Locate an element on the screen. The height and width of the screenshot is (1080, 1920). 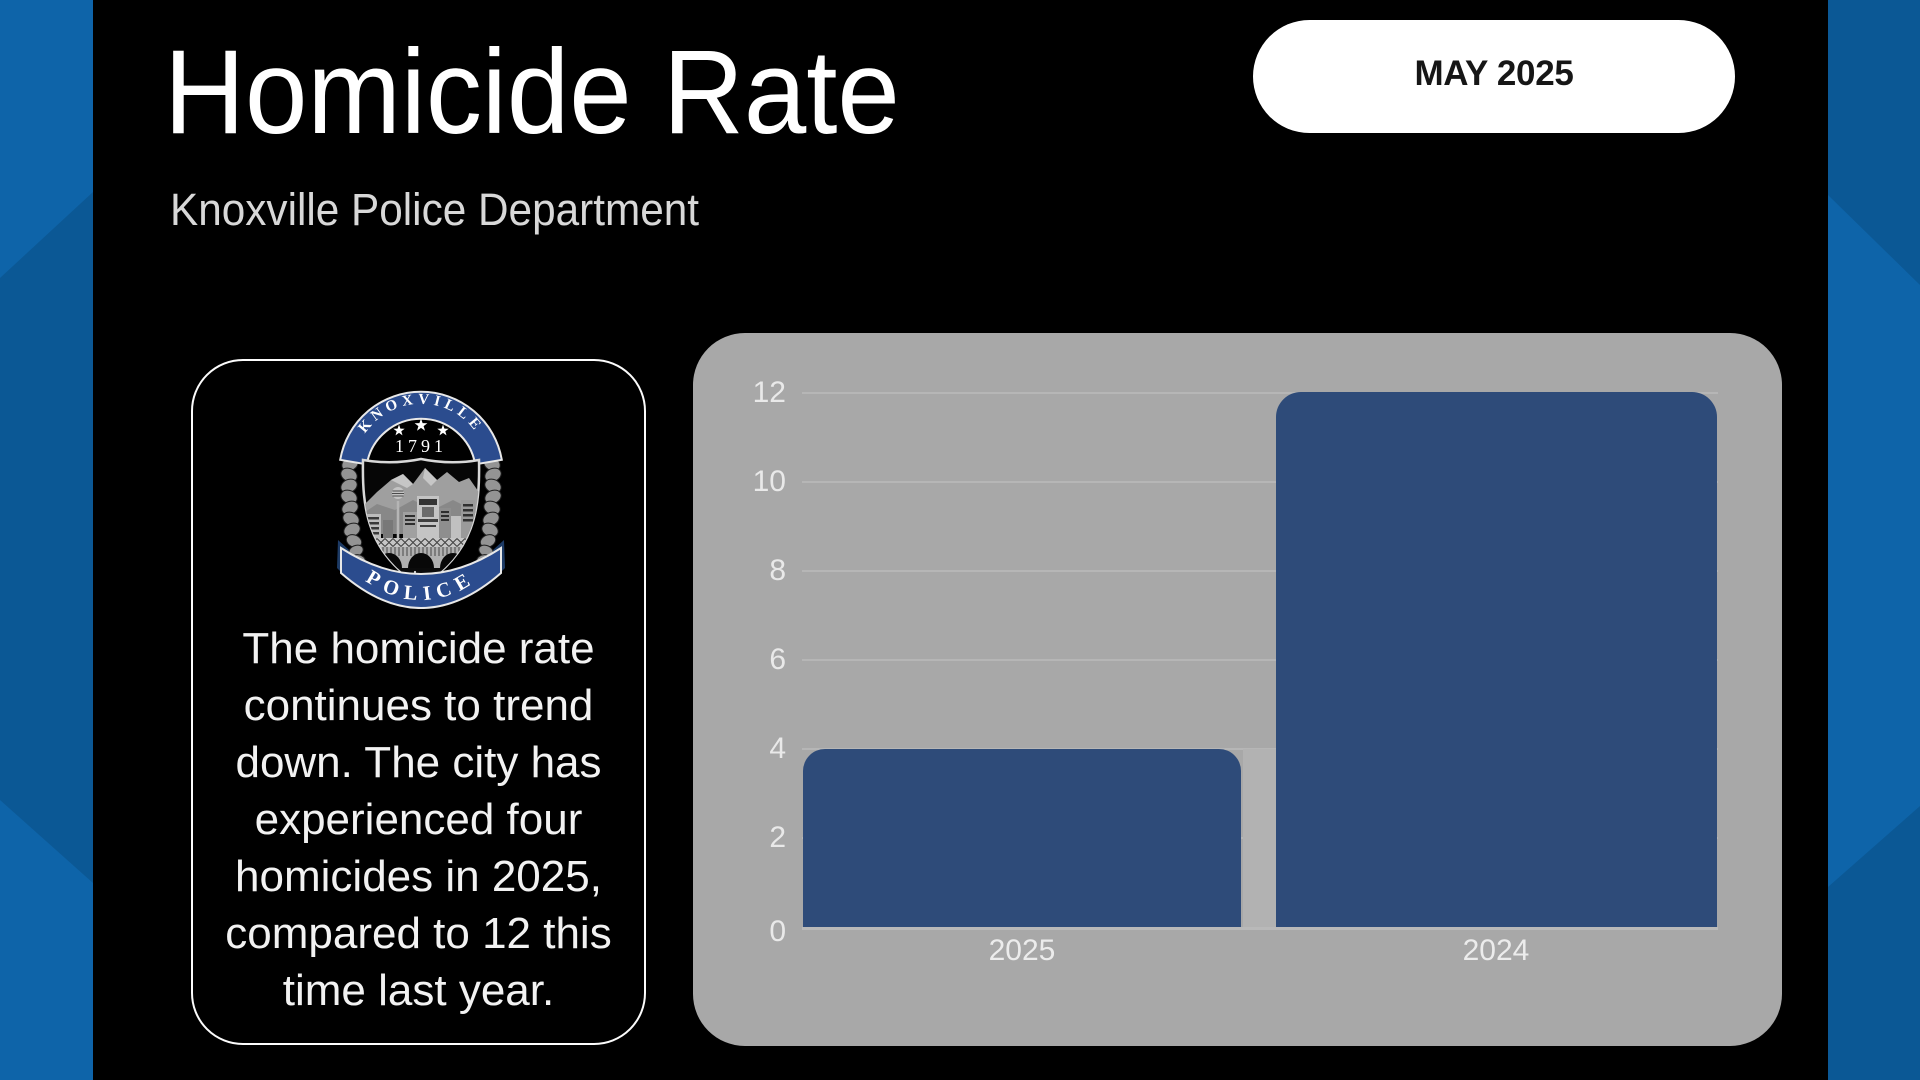
svg-text: 1791 is located at coordinates (421, 446).